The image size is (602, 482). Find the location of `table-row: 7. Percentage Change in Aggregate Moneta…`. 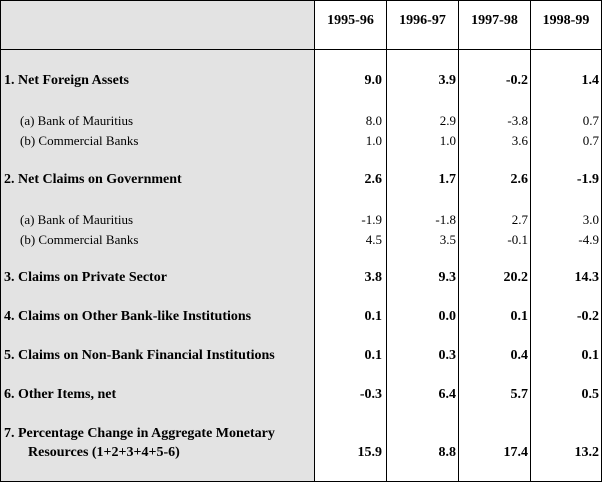

table-row: 7. Percentage Change in Aggregate Moneta… is located at coordinates (301, 435).